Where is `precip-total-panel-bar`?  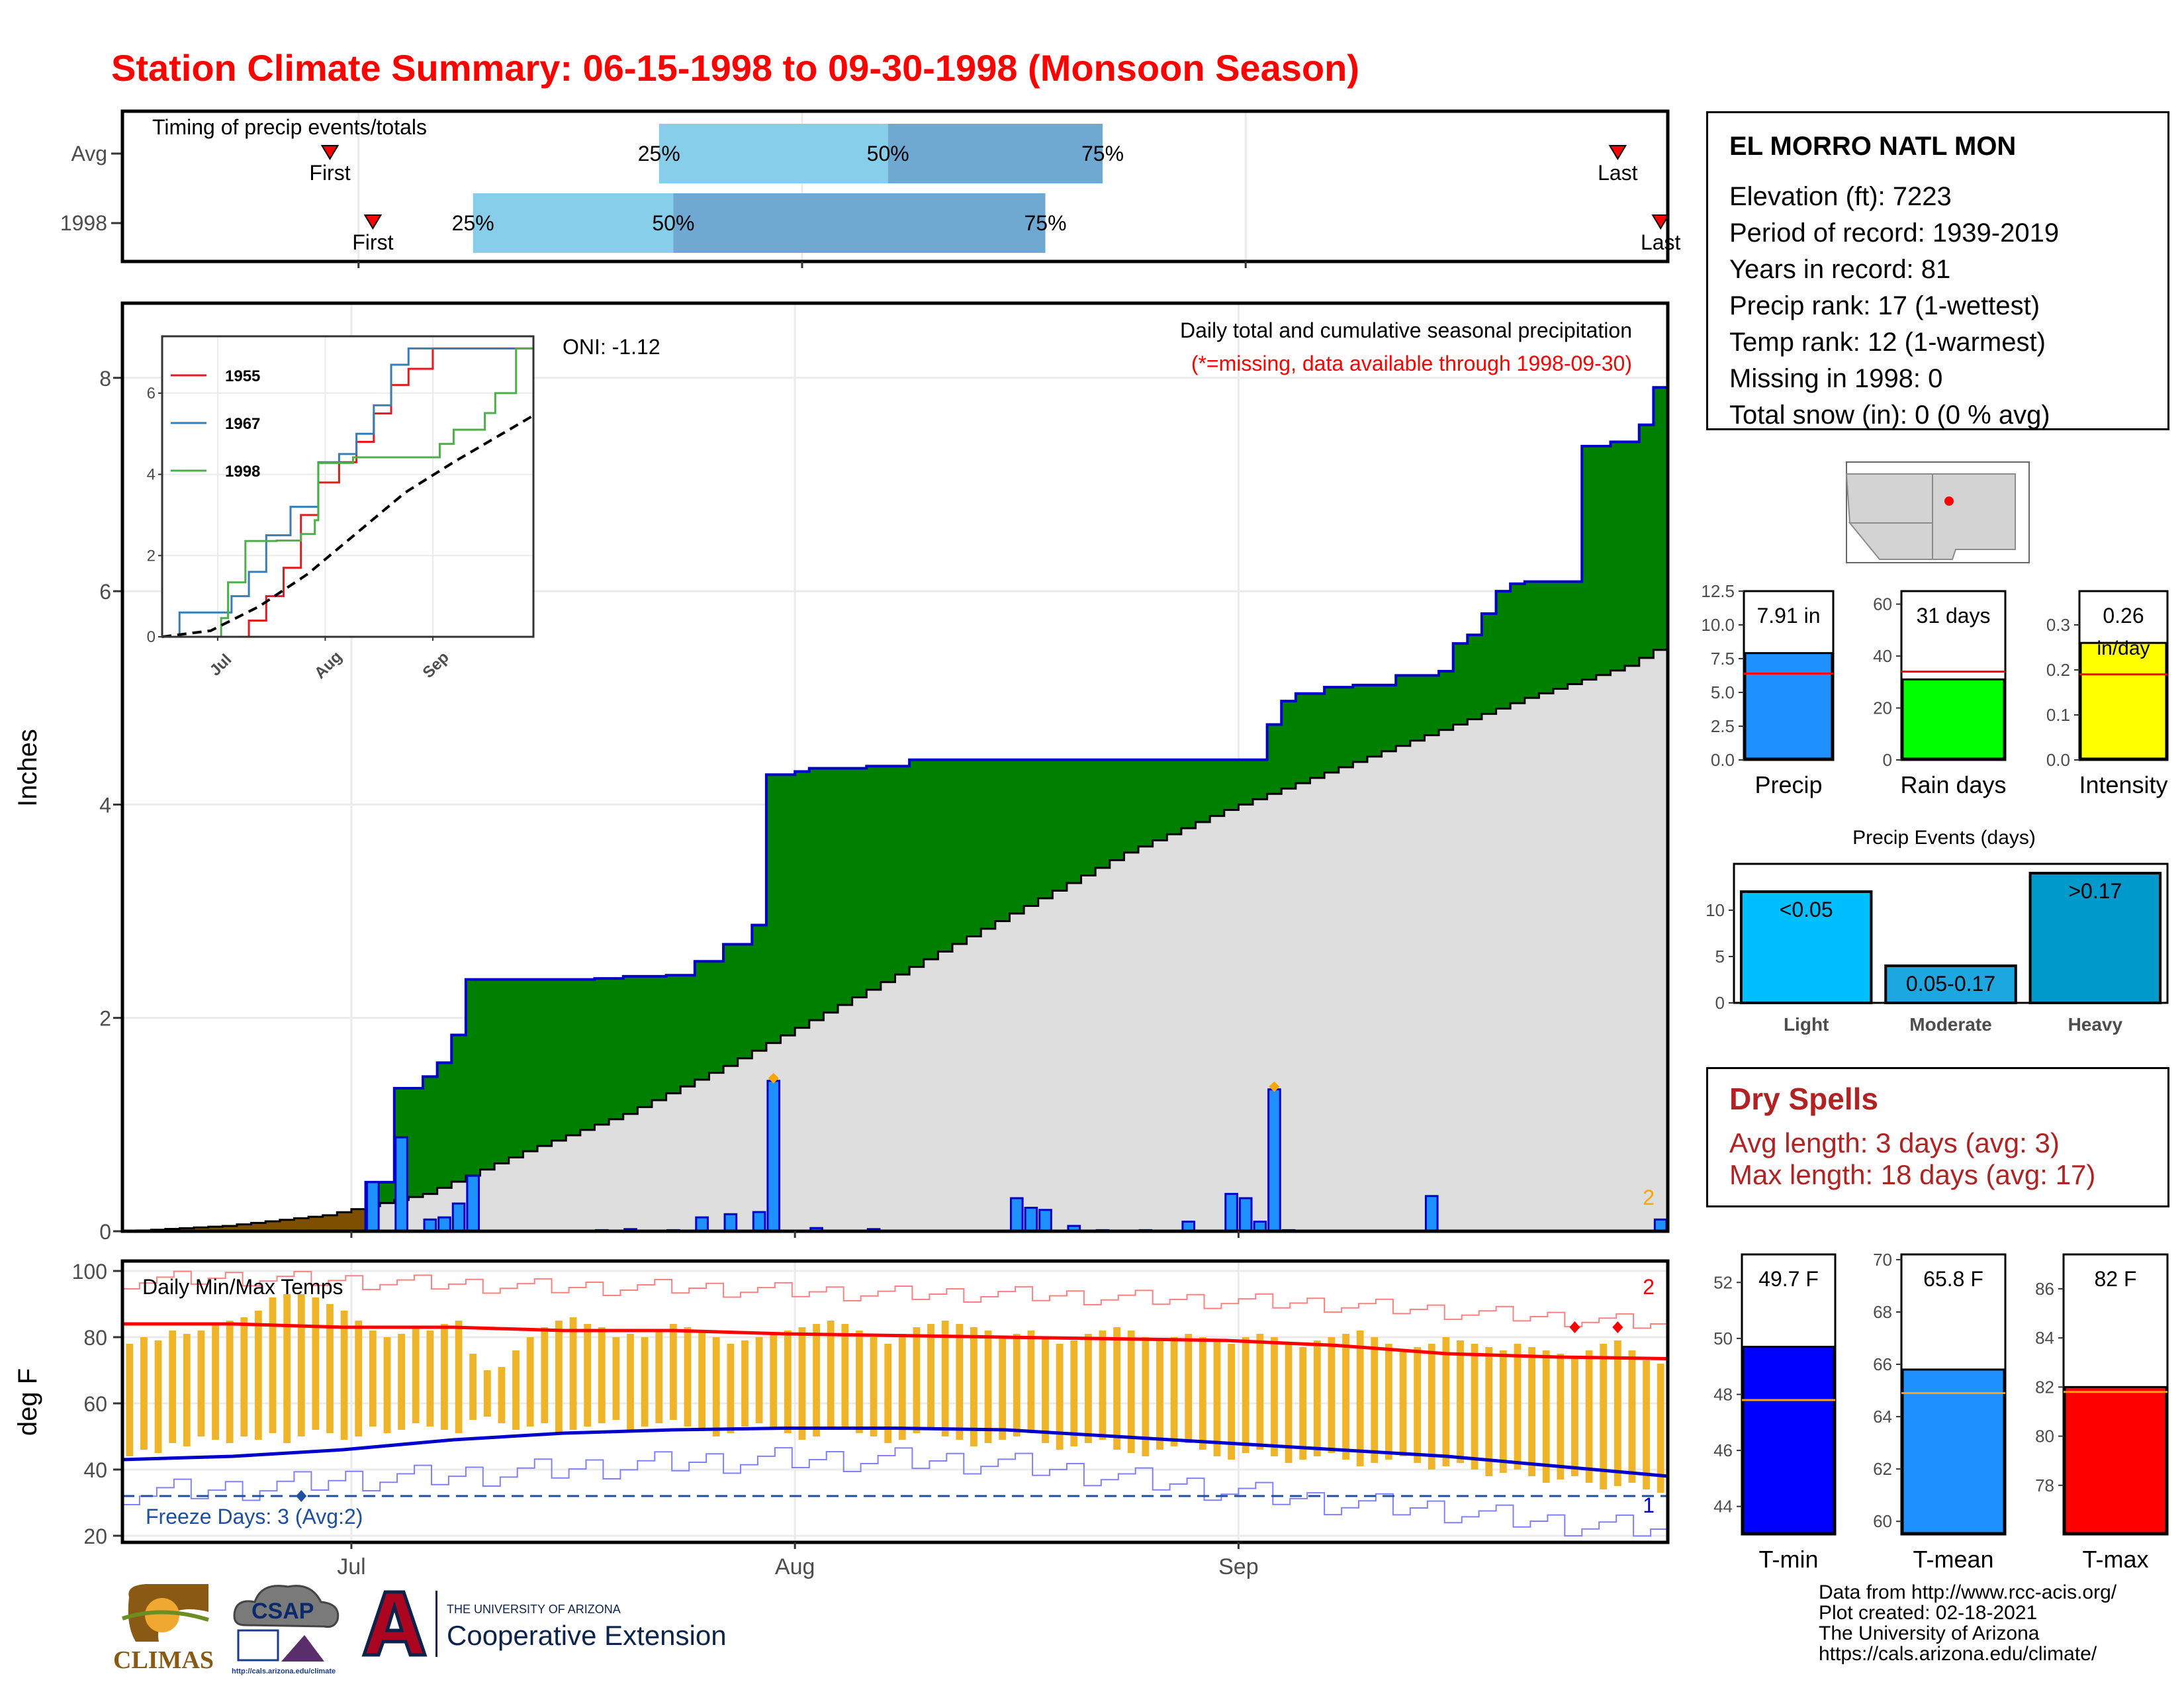 precip-total-panel-bar is located at coordinates (1789, 706).